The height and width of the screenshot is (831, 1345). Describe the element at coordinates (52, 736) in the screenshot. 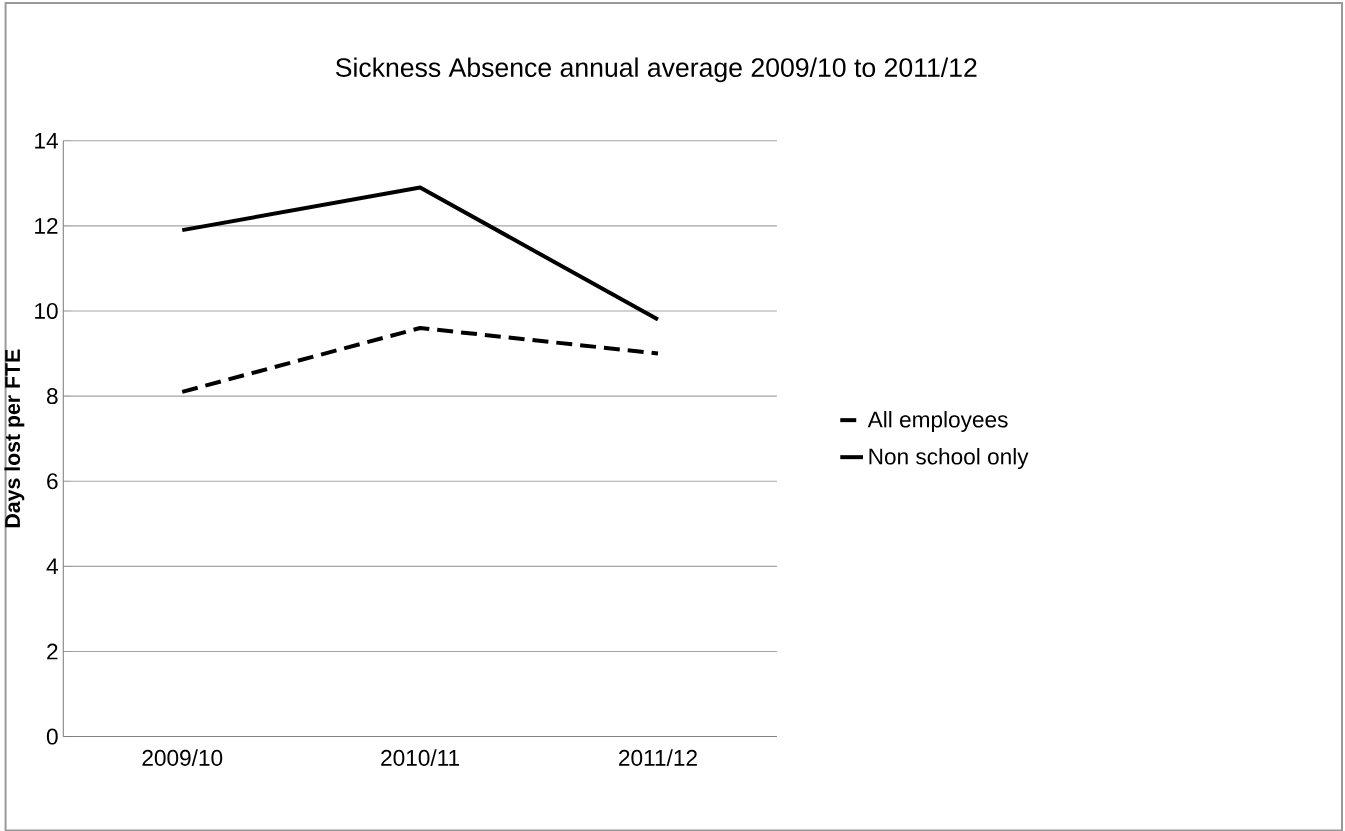

I see `y-tick-label: 0` at that location.